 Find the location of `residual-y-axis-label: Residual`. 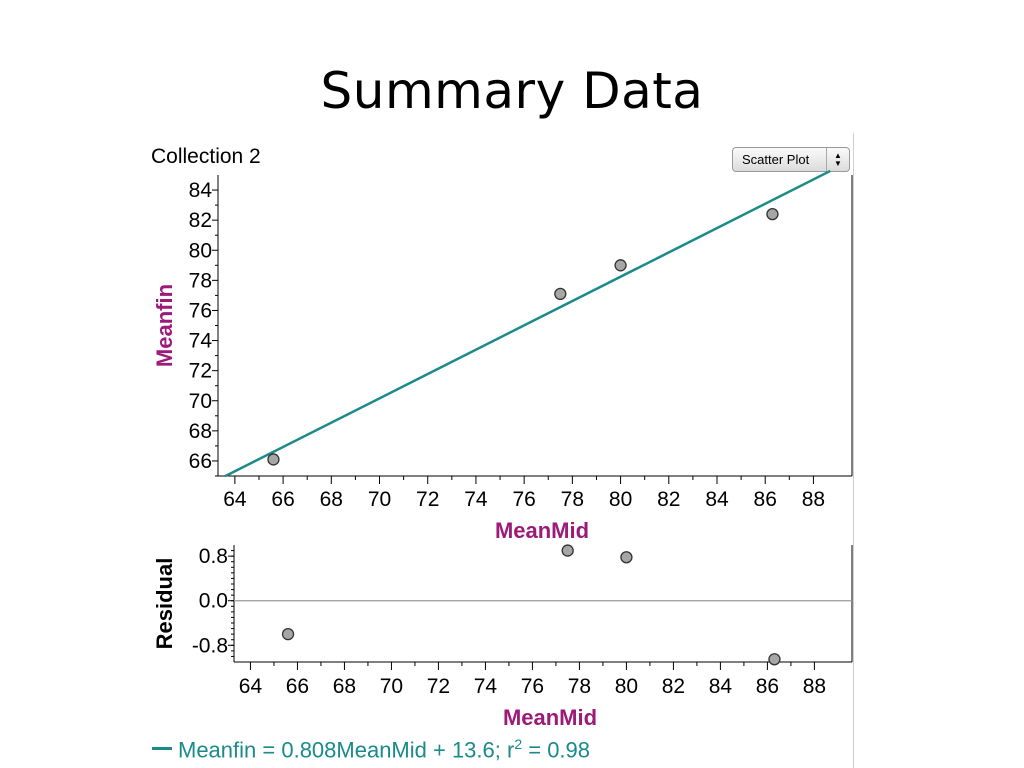

residual-y-axis-label: Residual is located at coordinates (164, 604).